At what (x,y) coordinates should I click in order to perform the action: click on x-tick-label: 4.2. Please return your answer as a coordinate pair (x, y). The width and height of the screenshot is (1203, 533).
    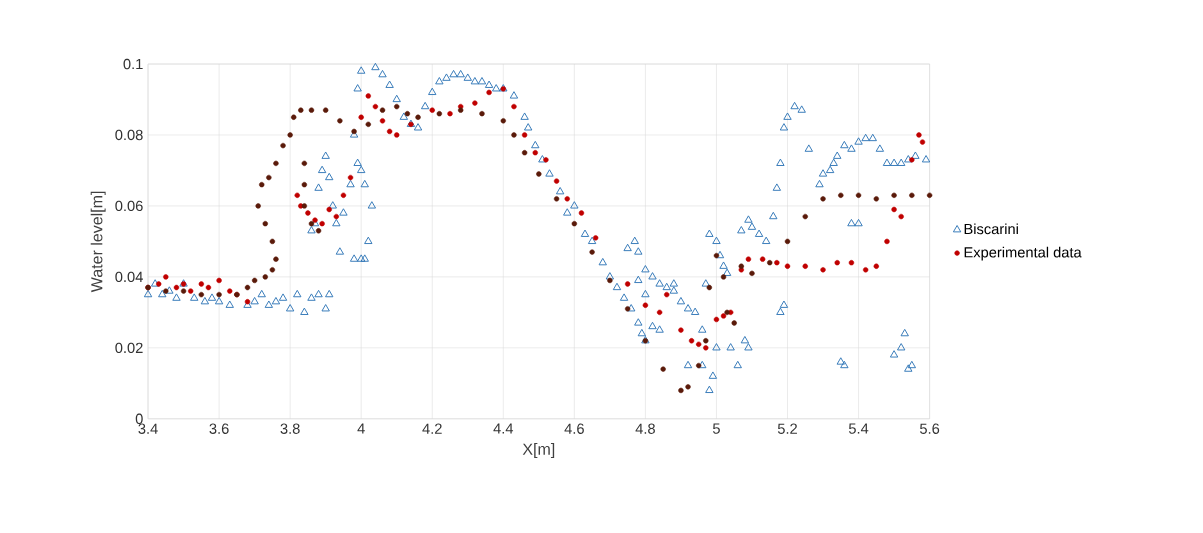
    Looking at the image, I should click on (432, 428).